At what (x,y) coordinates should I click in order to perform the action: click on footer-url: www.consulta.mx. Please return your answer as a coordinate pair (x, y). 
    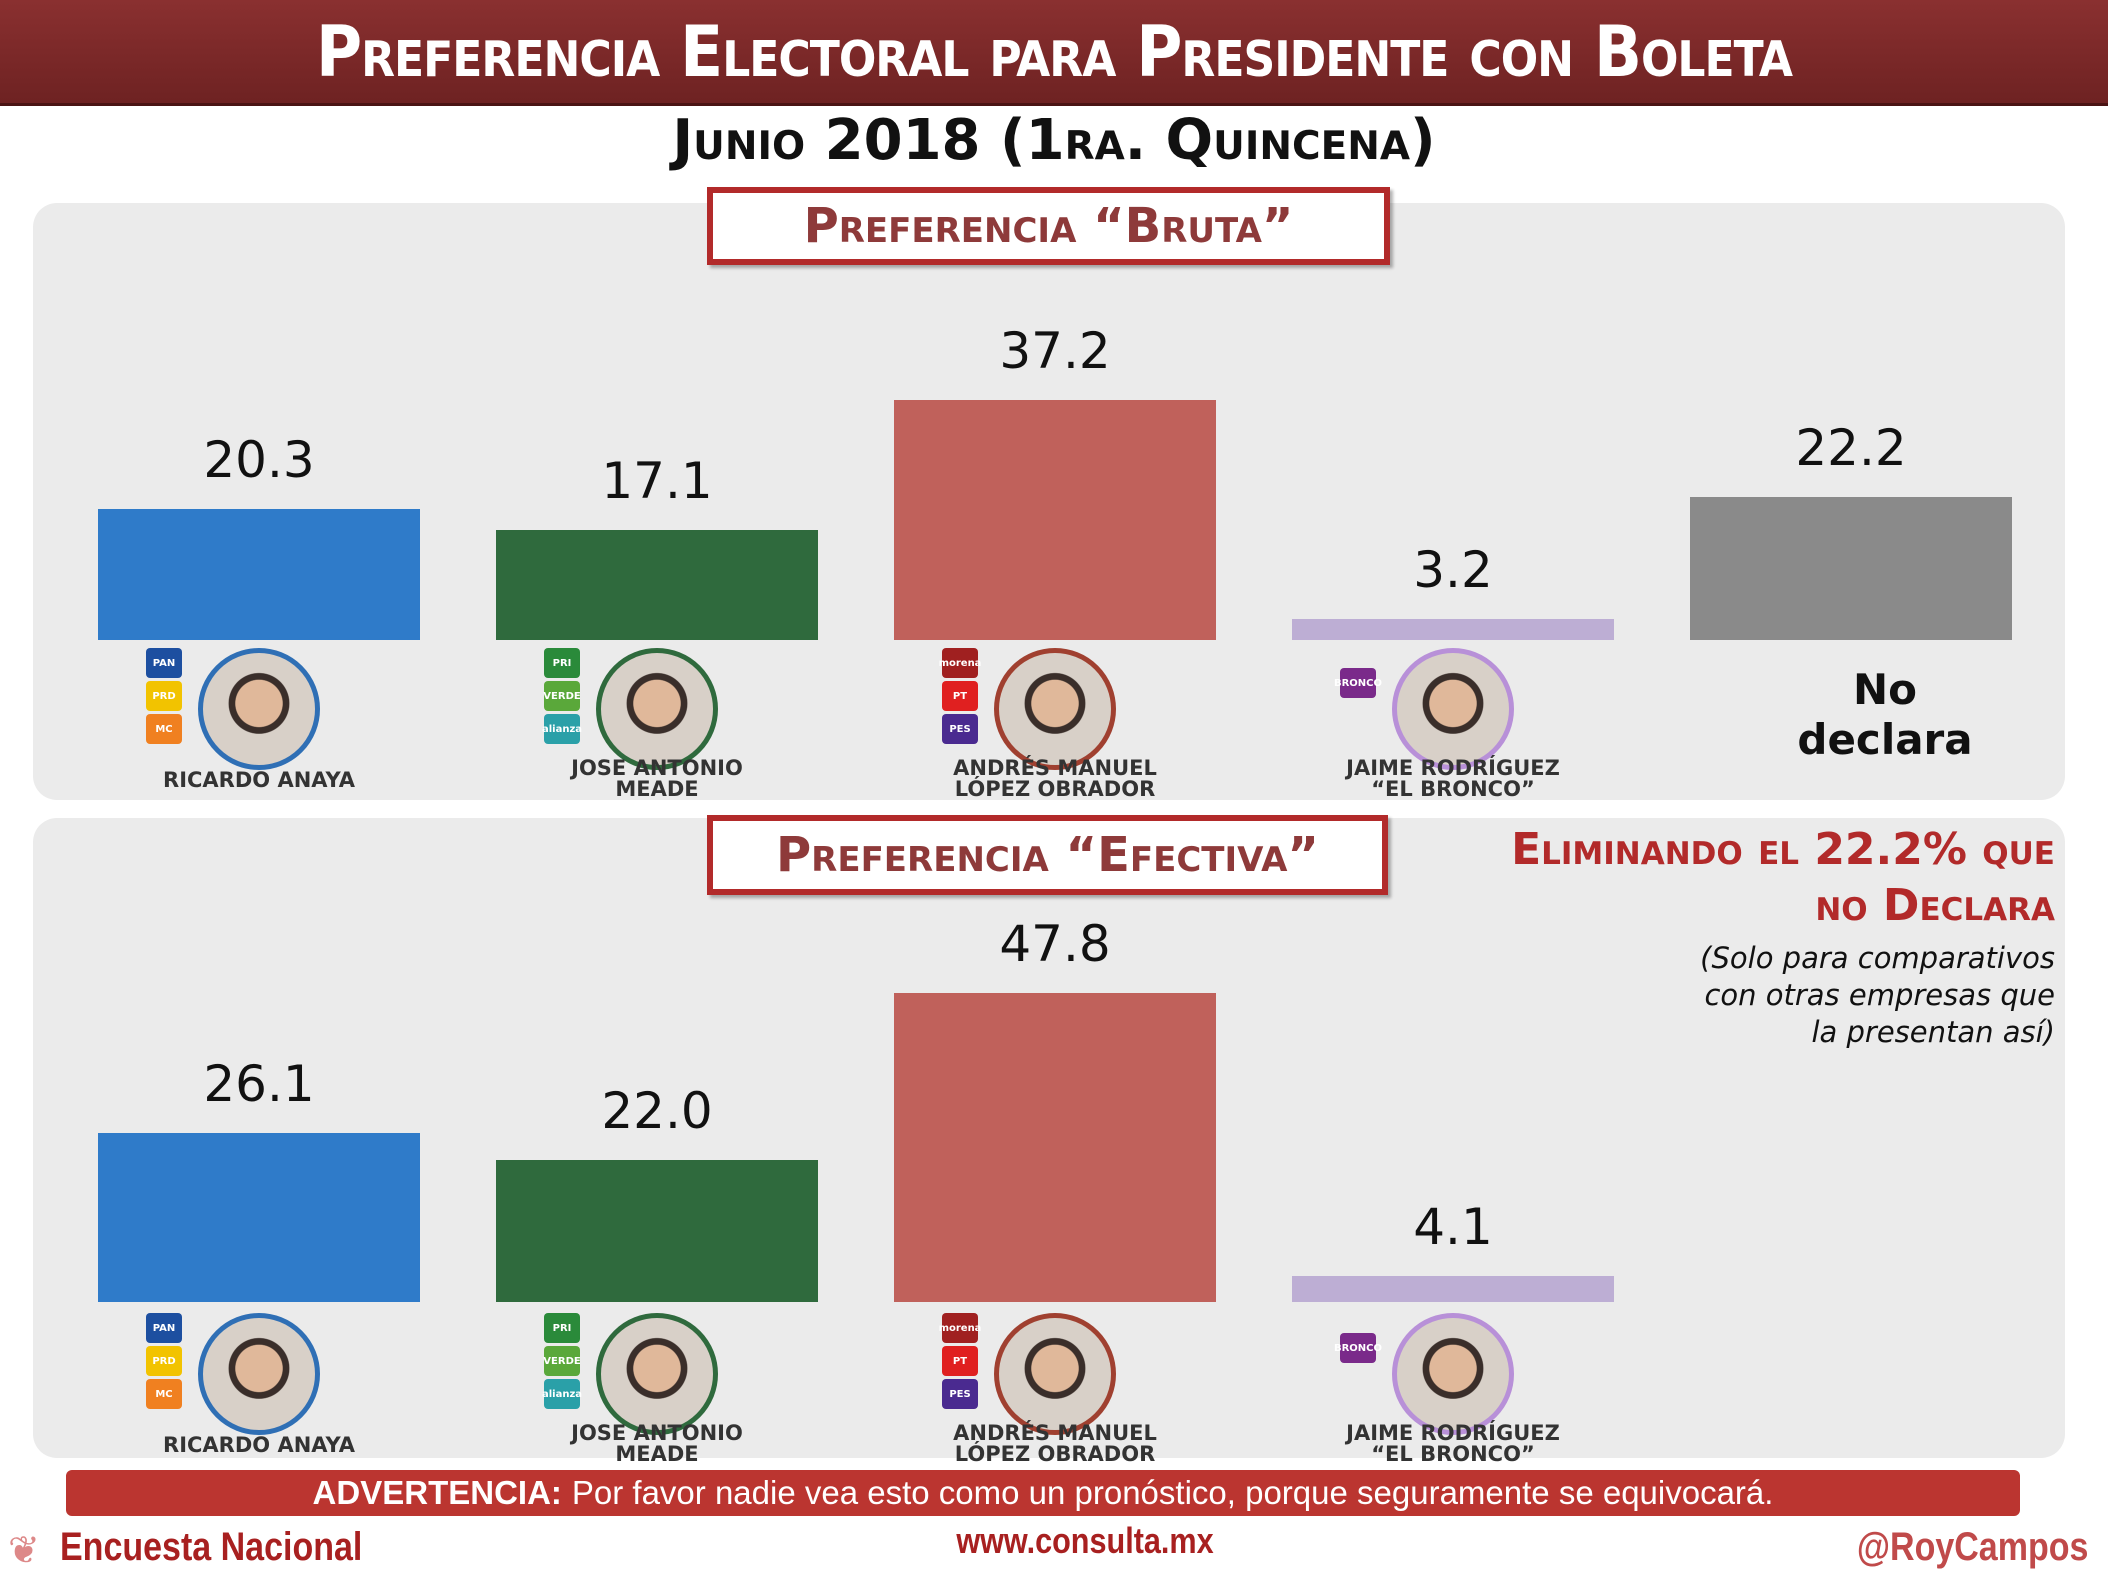
    Looking at the image, I should click on (1085, 1540).